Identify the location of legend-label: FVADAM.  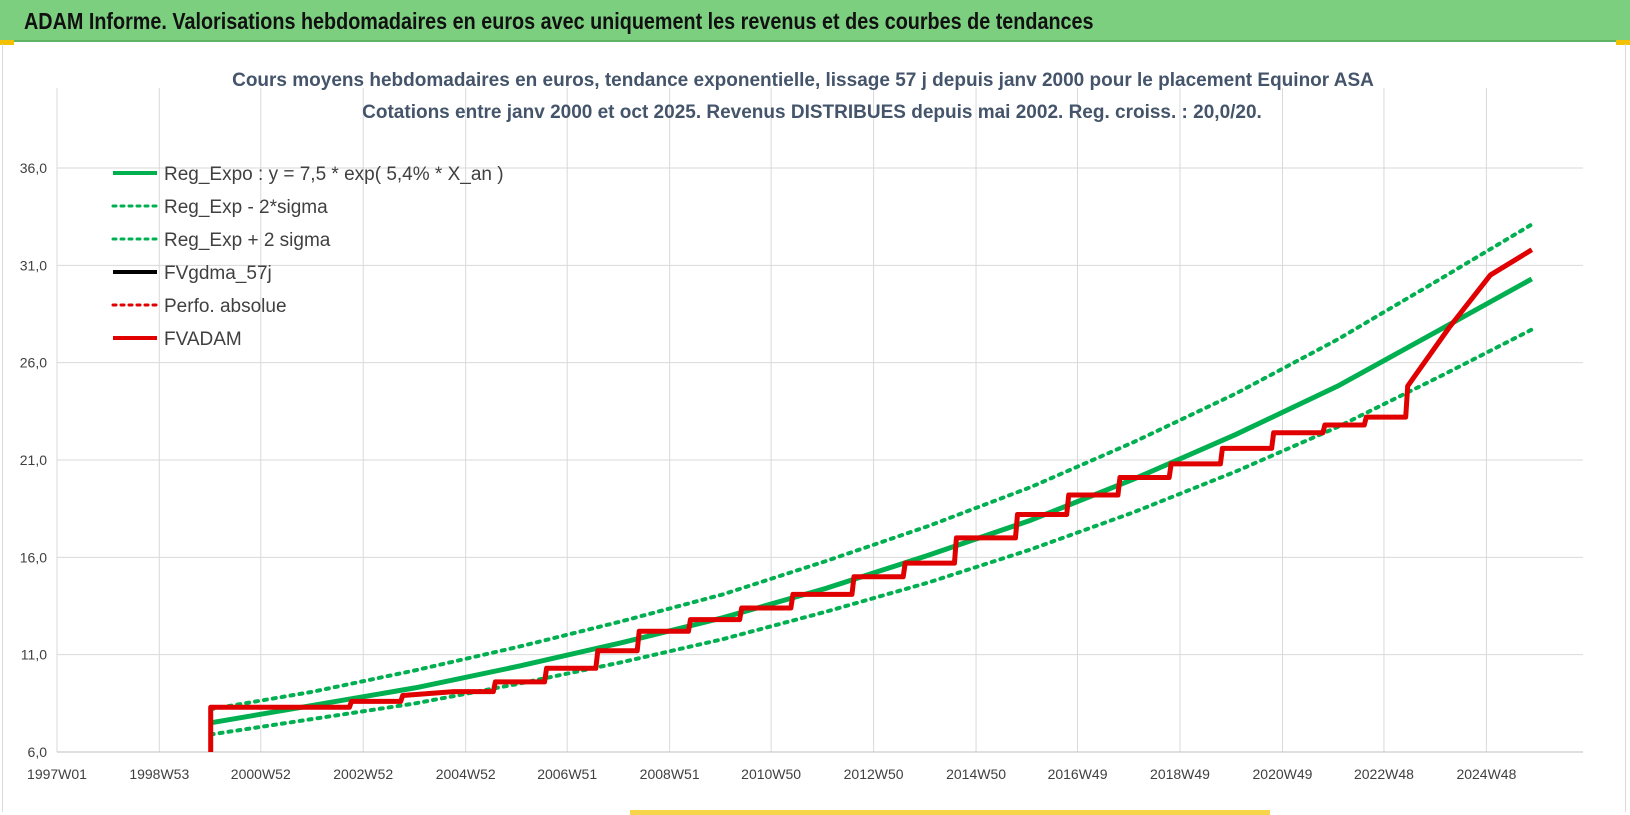
(203, 339).